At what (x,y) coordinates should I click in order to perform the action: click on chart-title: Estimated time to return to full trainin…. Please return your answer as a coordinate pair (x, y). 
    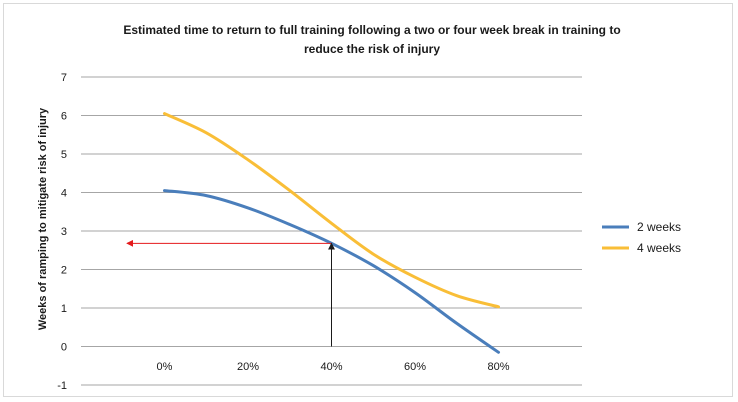
    Looking at the image, I should click on (371, 39).